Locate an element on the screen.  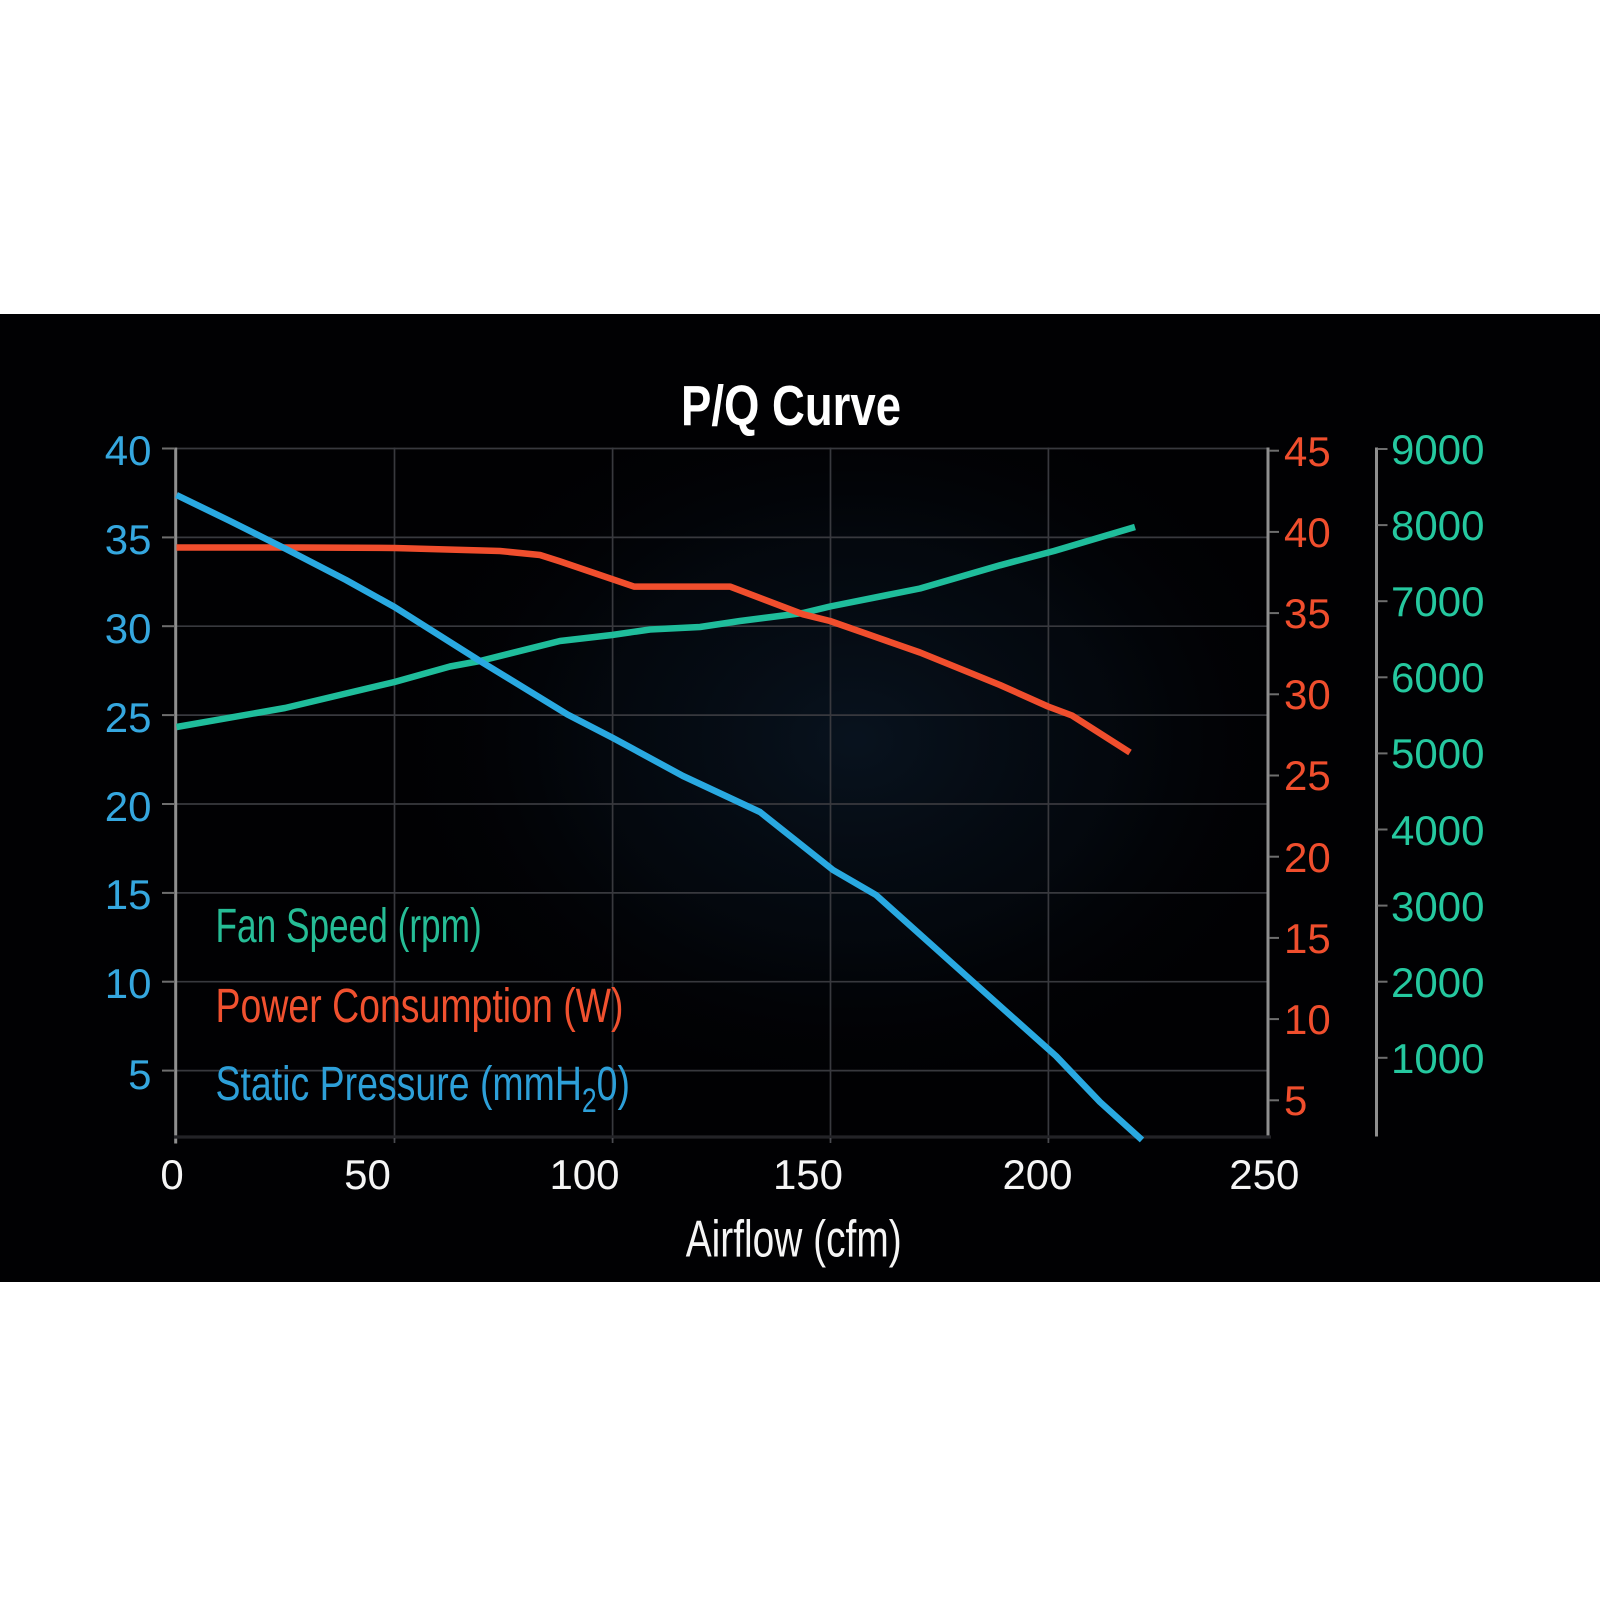
svg-text: 3000 is located at coordinates (1437, 906).